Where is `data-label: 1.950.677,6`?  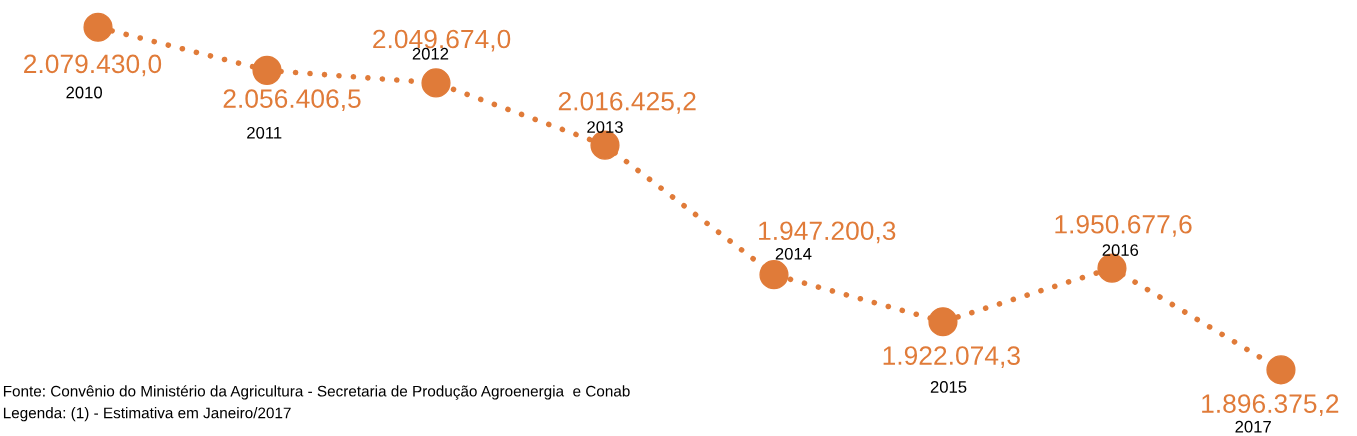 data-label: 1.950.677,6 is located at coordinates (1123, 225).